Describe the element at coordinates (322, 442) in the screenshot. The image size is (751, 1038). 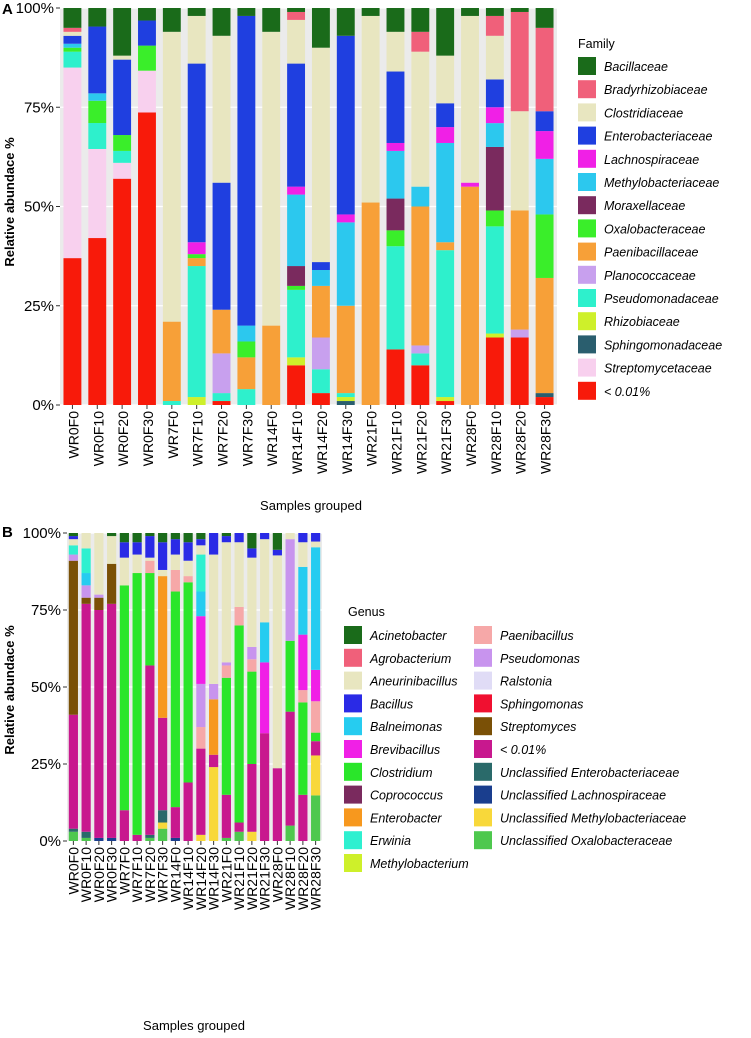
I see `panel-a-x-tick-label: WR14F20` at that location.